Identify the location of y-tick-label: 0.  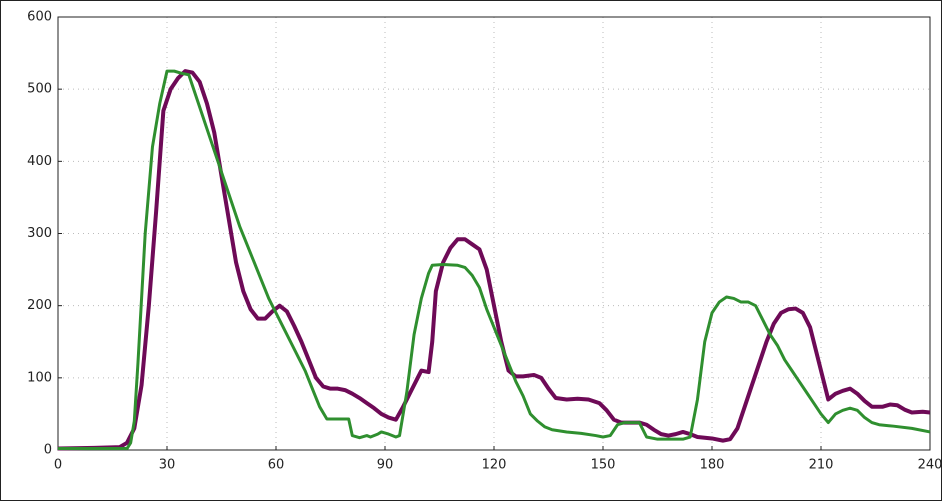
(48, 450).